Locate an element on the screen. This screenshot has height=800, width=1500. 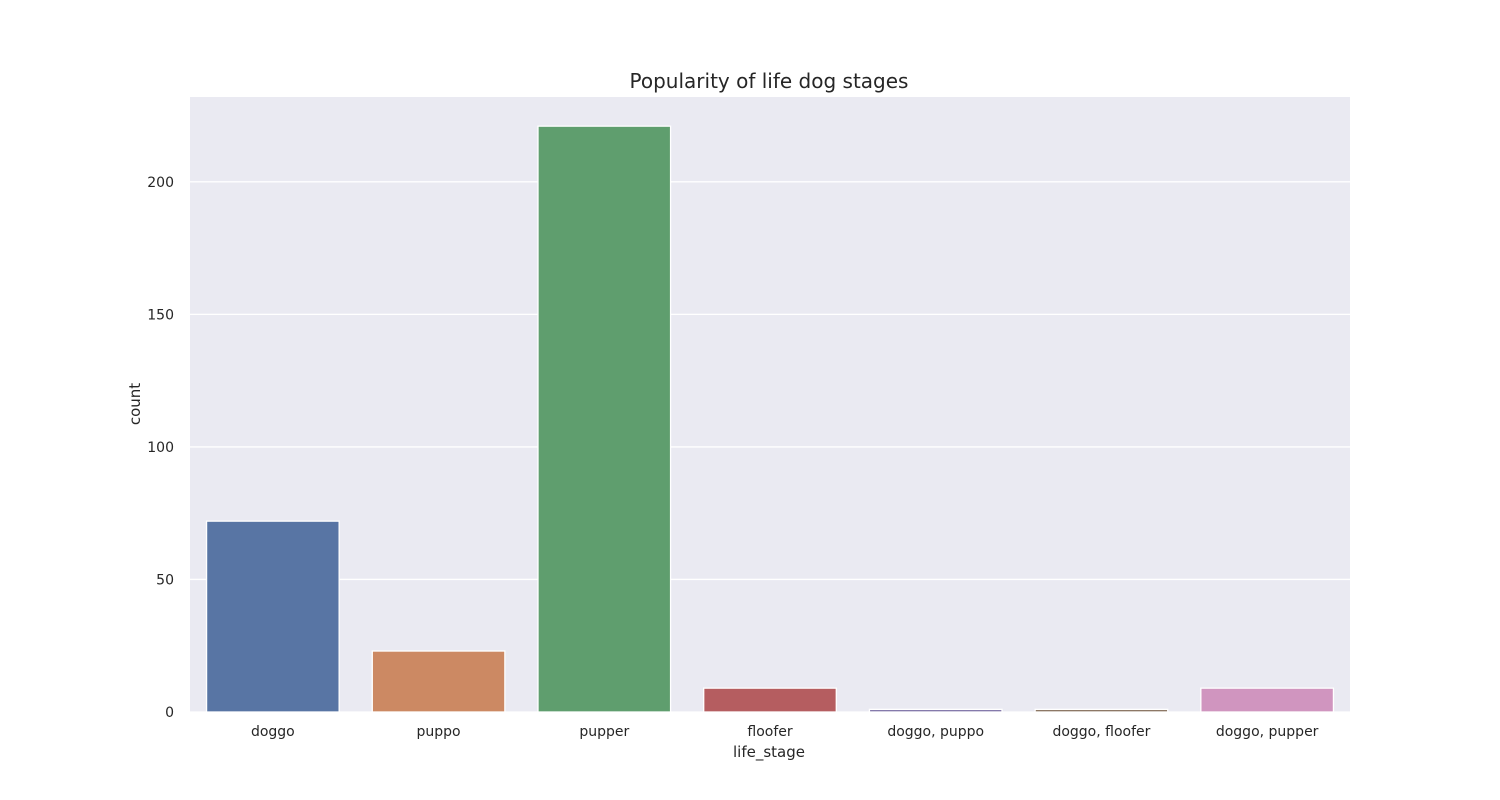
bar-doggo-floofer is located at coordinates (1101, 710).